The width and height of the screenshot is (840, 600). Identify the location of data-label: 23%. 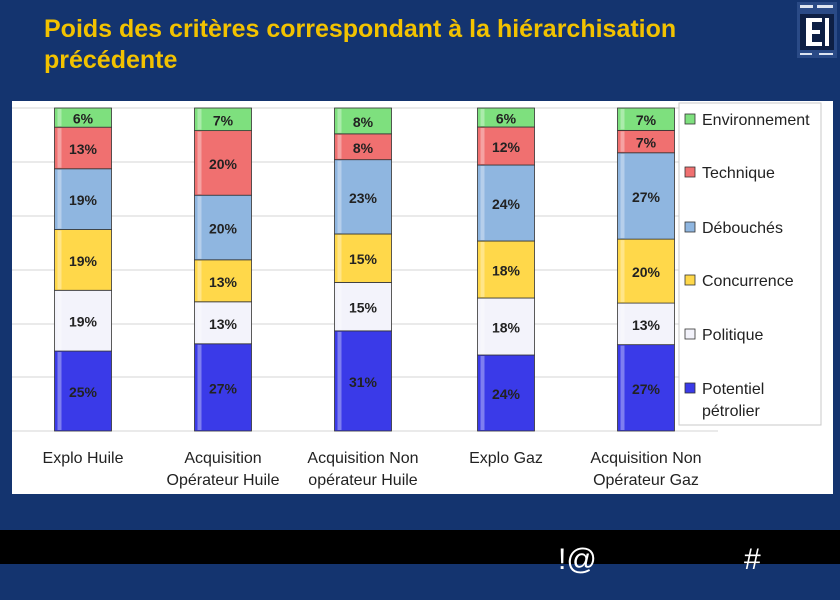
(363, 198).